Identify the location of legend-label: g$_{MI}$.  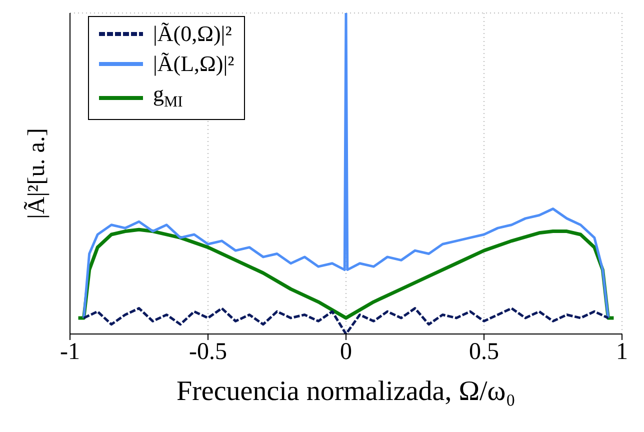
(168, 95).